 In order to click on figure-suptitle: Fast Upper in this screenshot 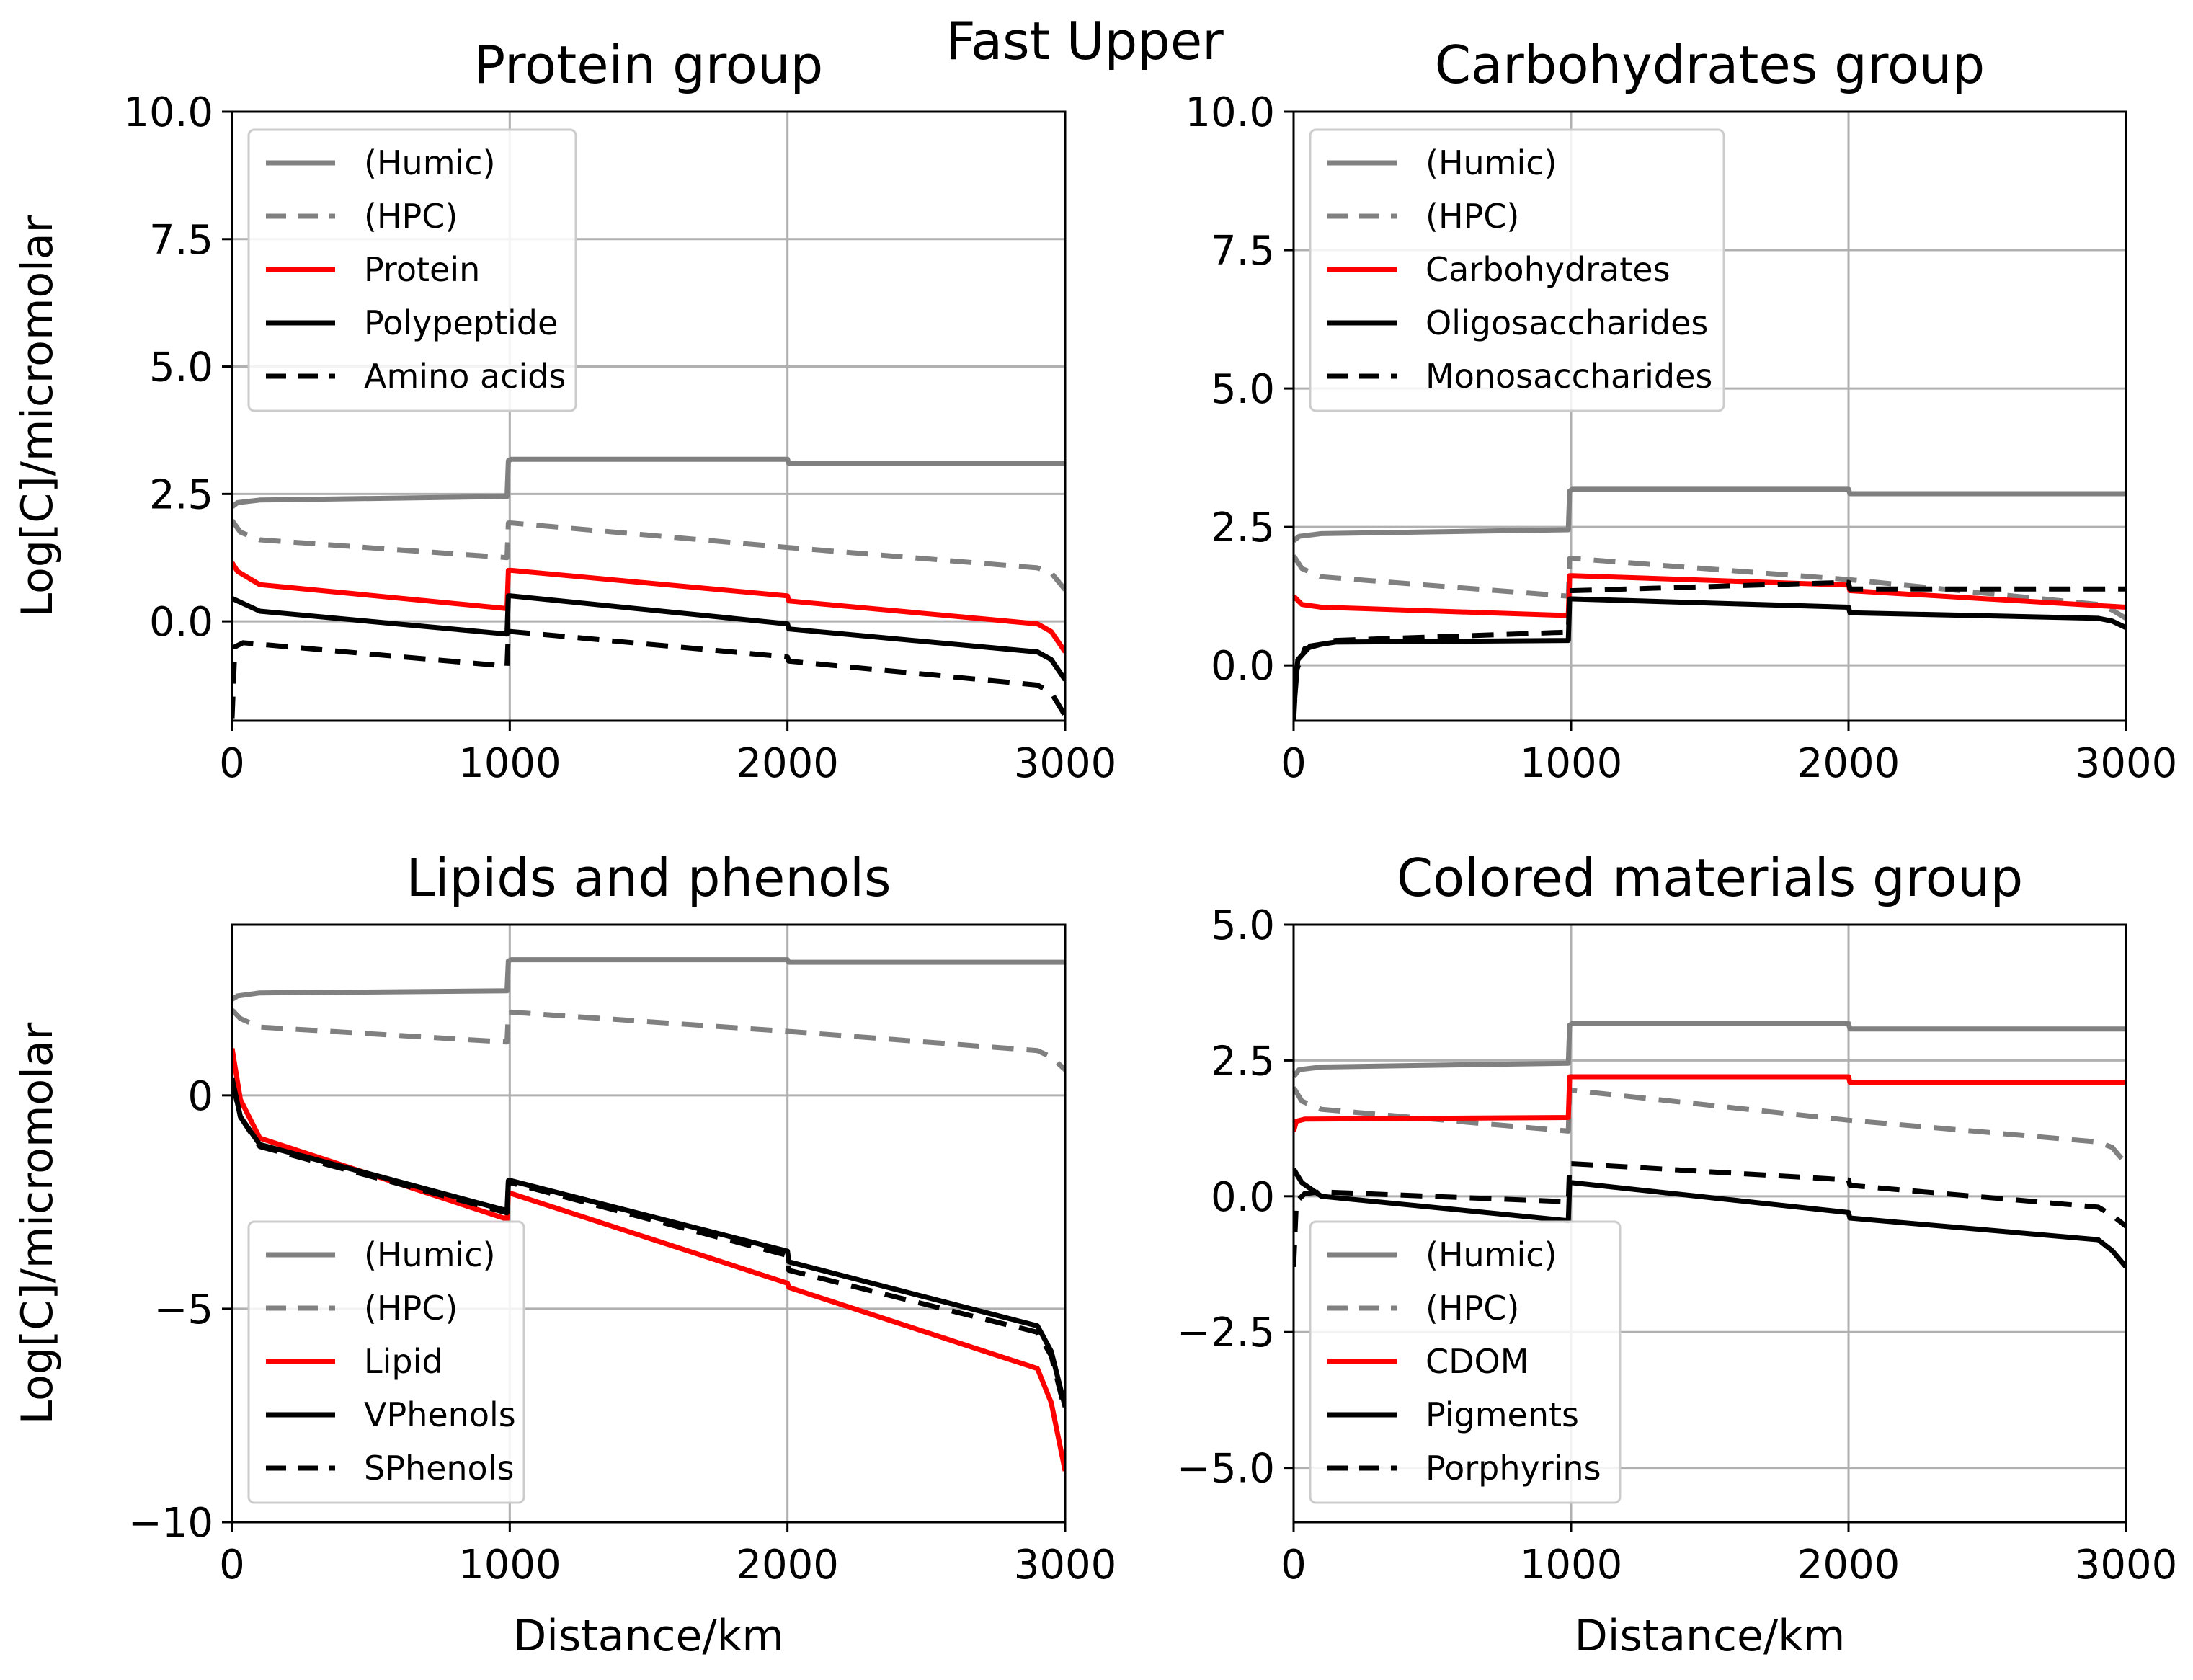, I will do `click(1085, 41)`.